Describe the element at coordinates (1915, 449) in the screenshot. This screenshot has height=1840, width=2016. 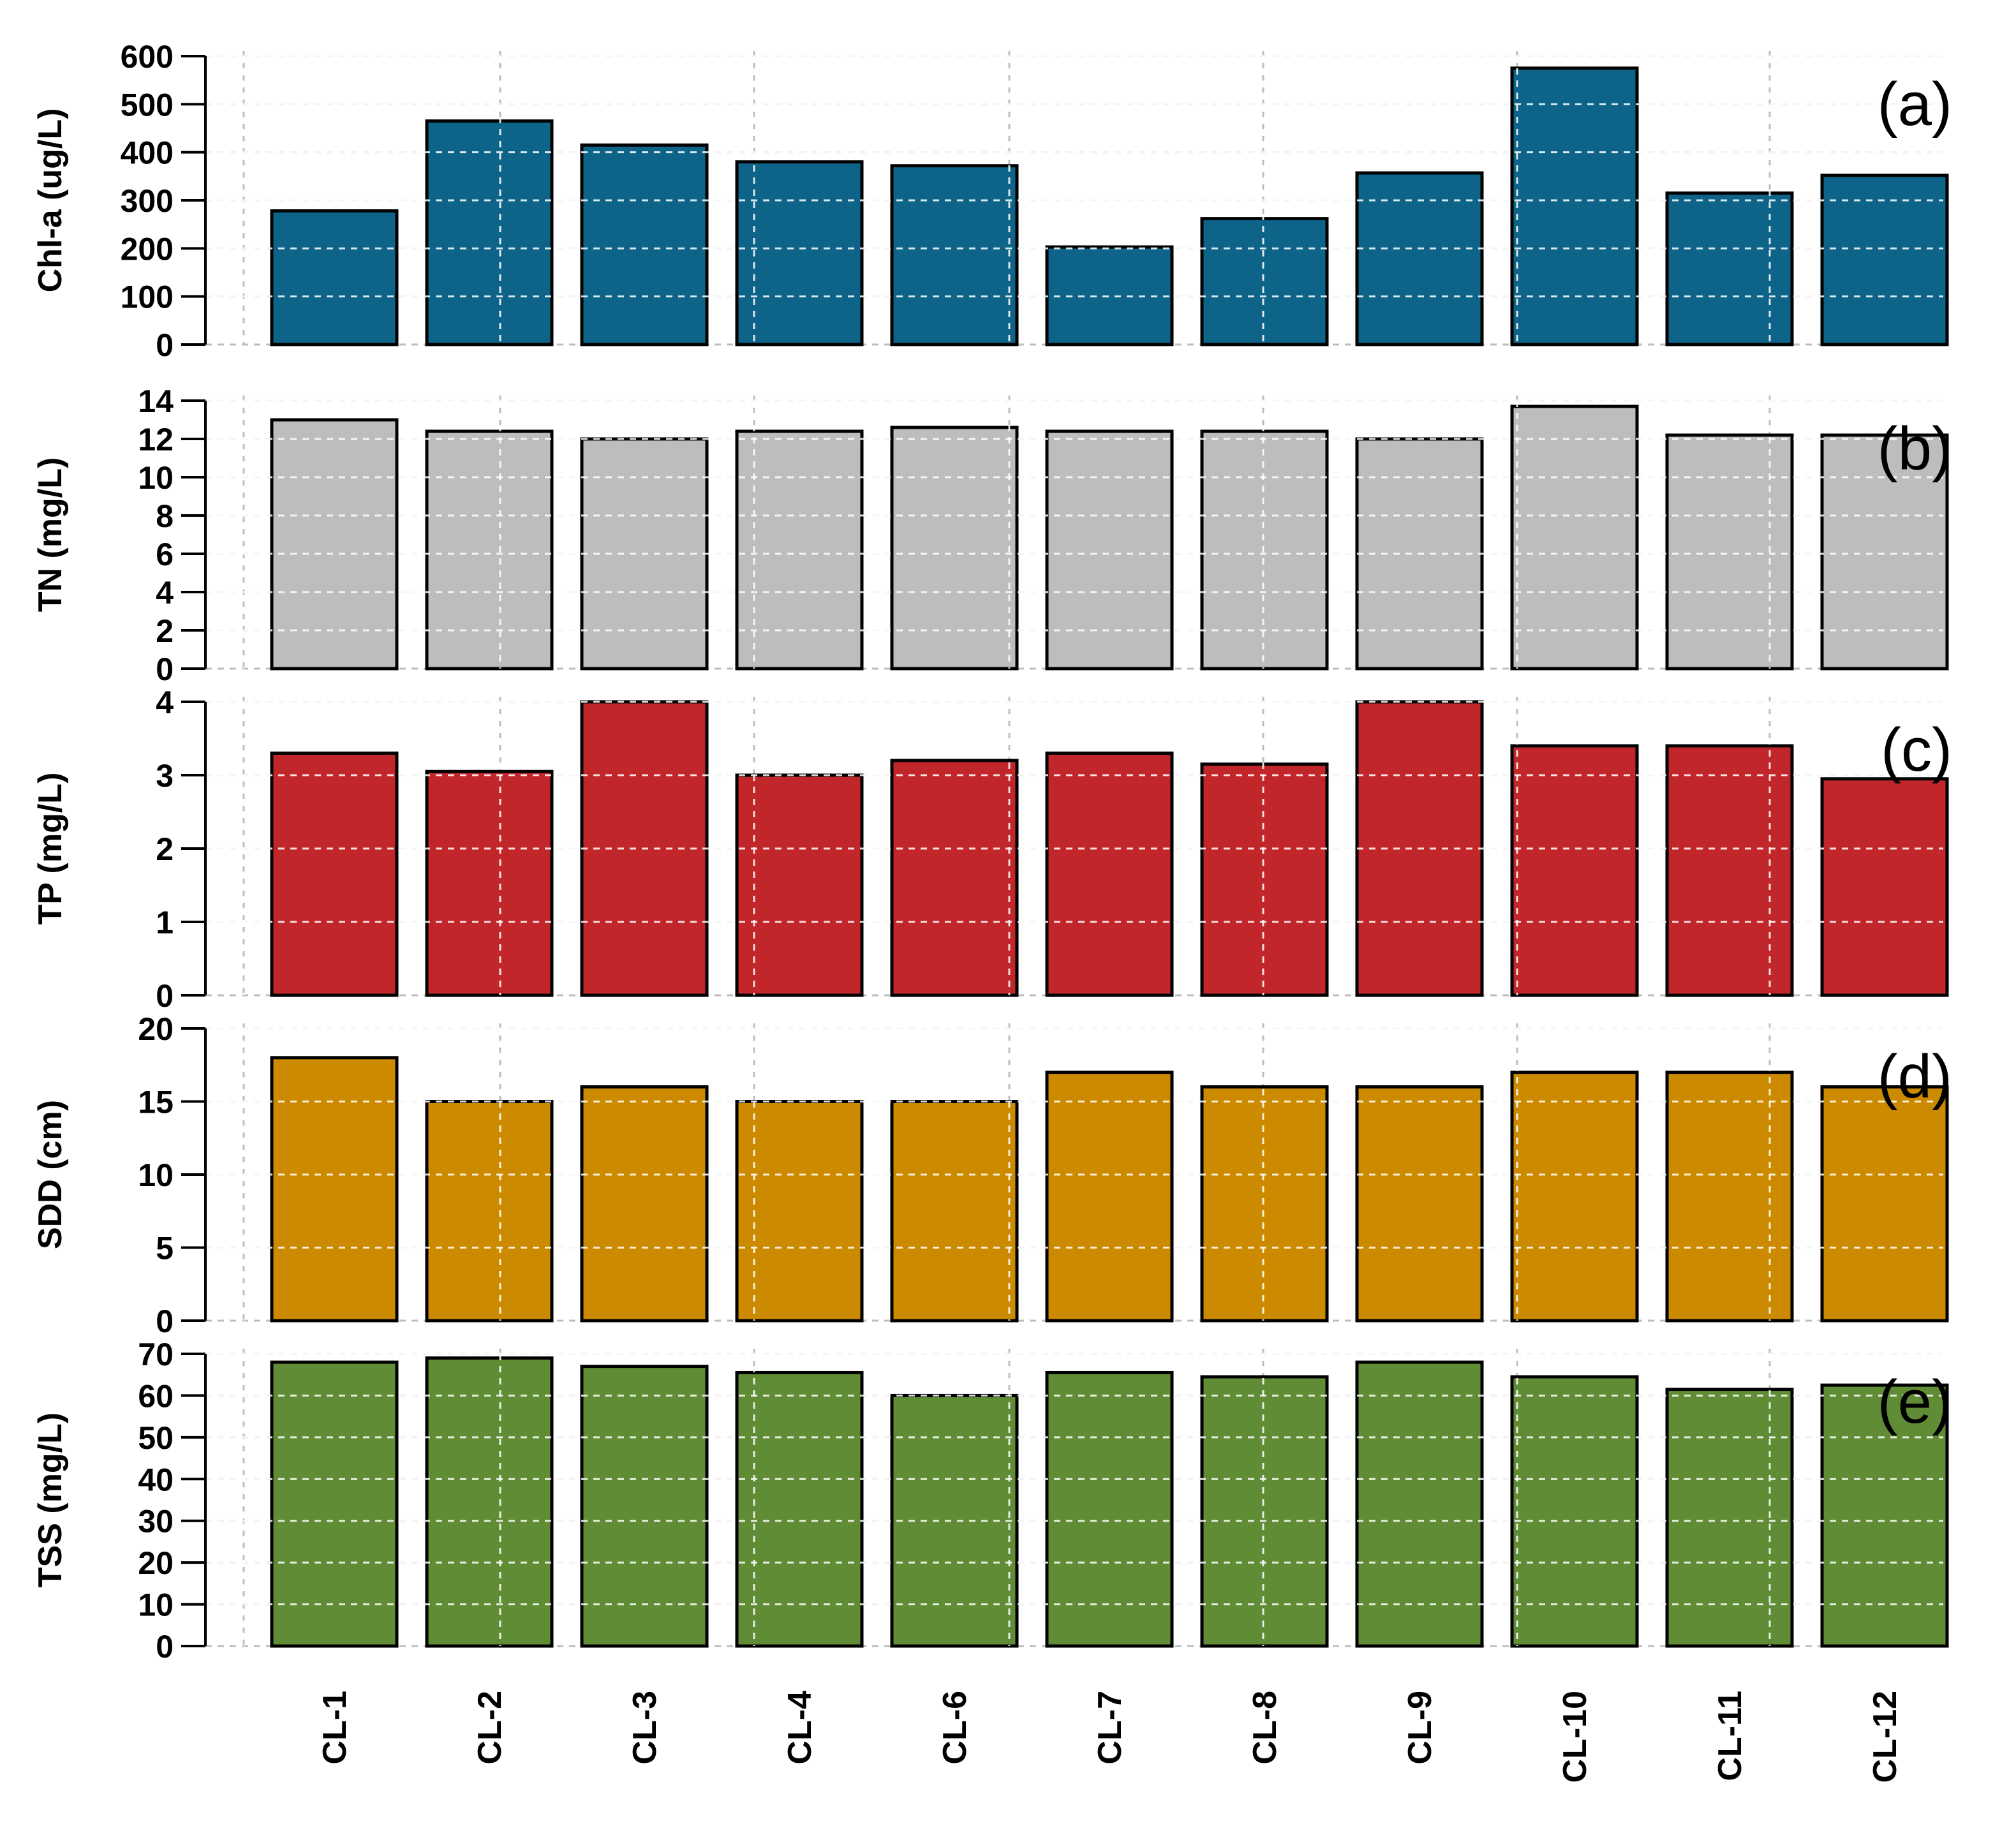
I see `panel-tag: (b)` at that location.